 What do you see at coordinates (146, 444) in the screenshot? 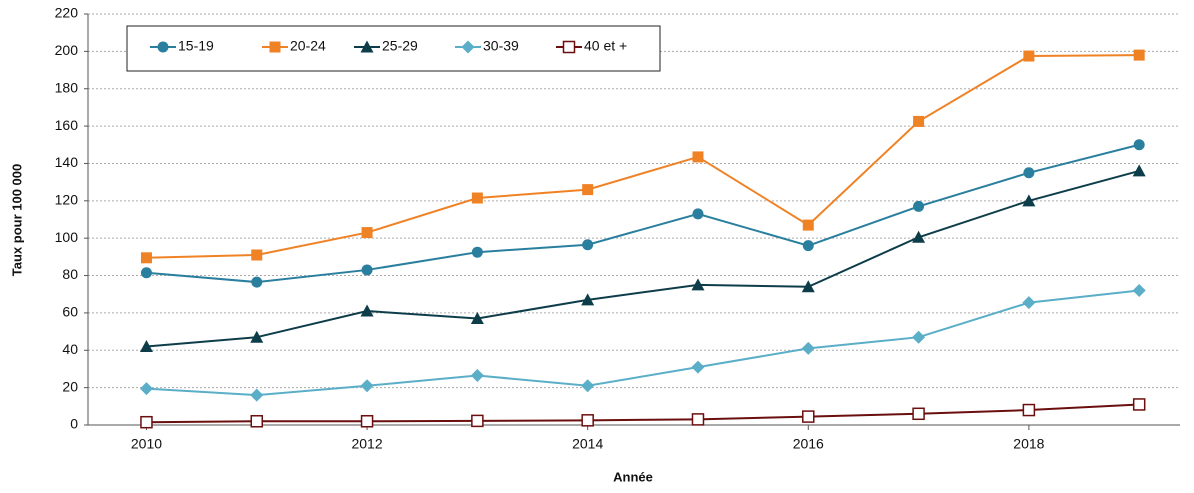
I see `x-tick-label: 2010` at bounding box center [146, 444].